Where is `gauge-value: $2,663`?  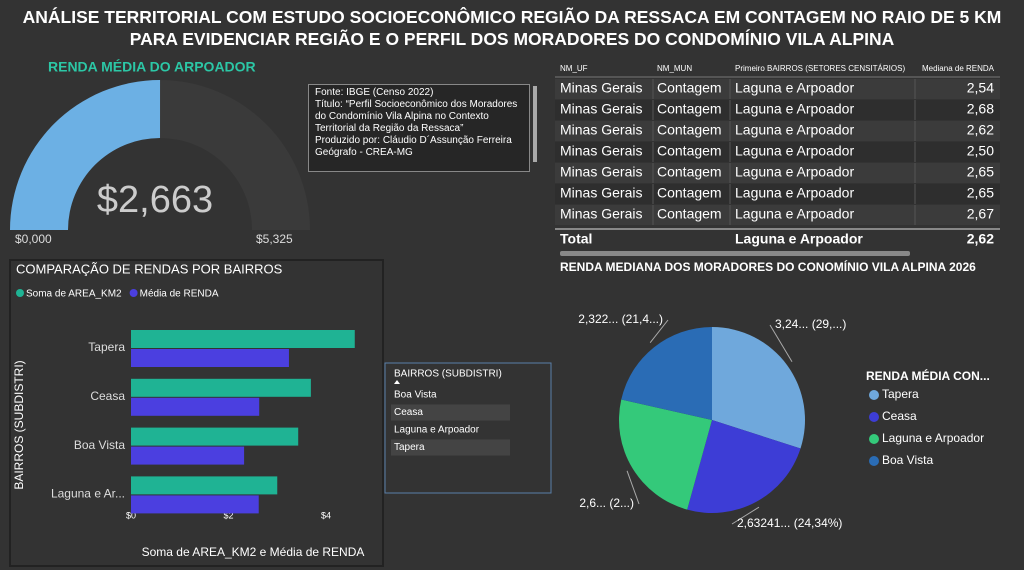
gauge-value: $2,663 is located at coordinates (155, 200).